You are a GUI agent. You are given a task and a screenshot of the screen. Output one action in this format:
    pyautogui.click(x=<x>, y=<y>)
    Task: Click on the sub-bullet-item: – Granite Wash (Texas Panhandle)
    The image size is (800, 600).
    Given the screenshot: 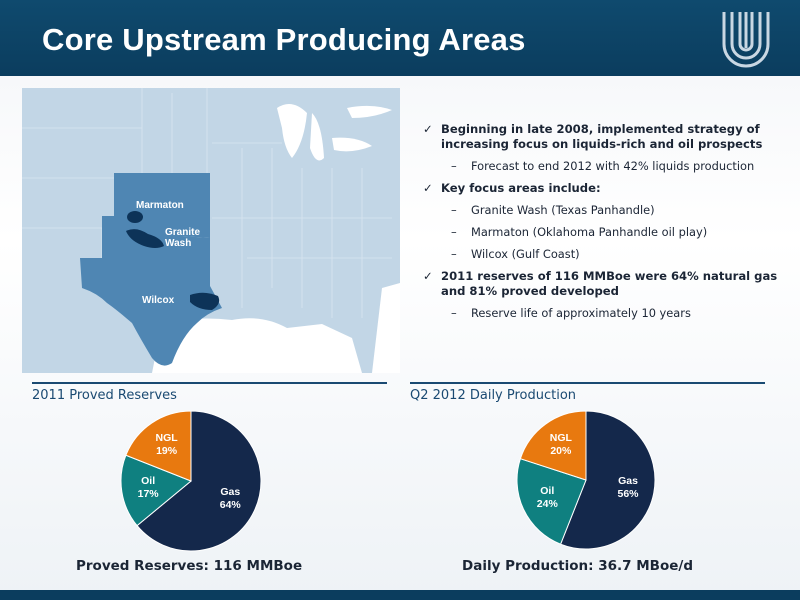 What is the action you would take?
    pyautogui.click(x=603, y=210)
    